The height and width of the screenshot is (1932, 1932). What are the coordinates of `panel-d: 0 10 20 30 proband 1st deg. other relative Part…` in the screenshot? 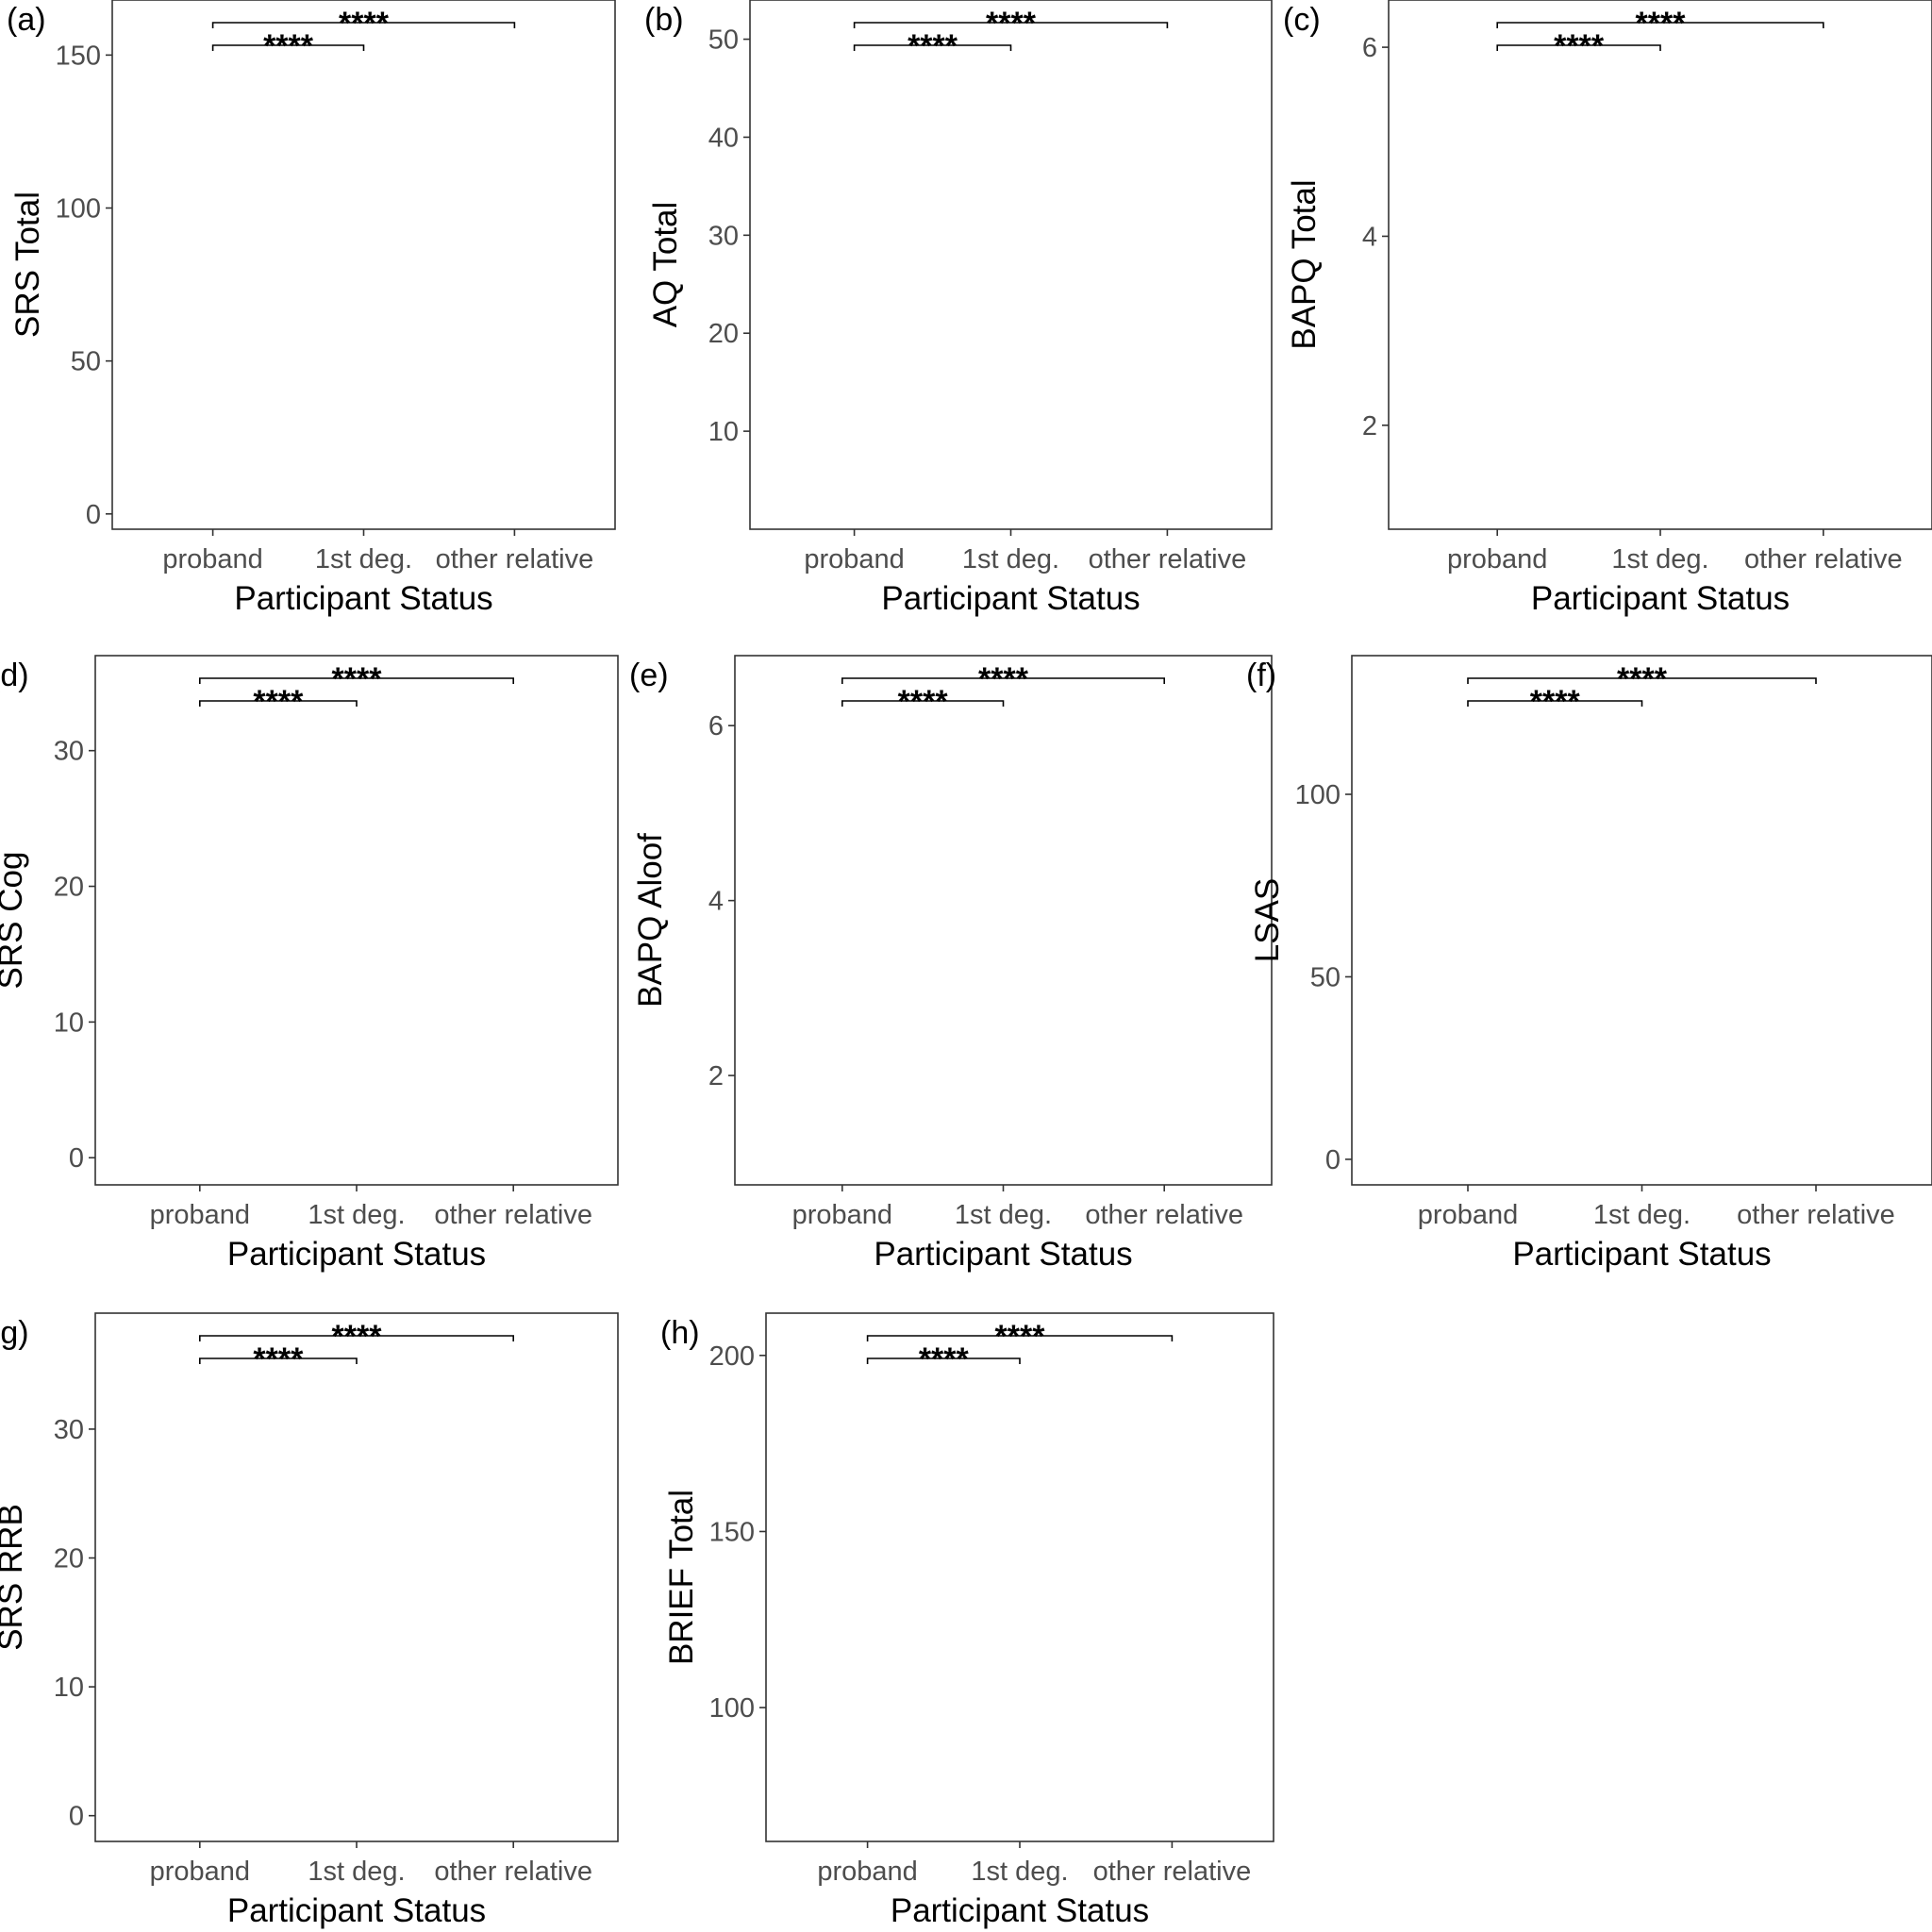 It's located at (309, 964).